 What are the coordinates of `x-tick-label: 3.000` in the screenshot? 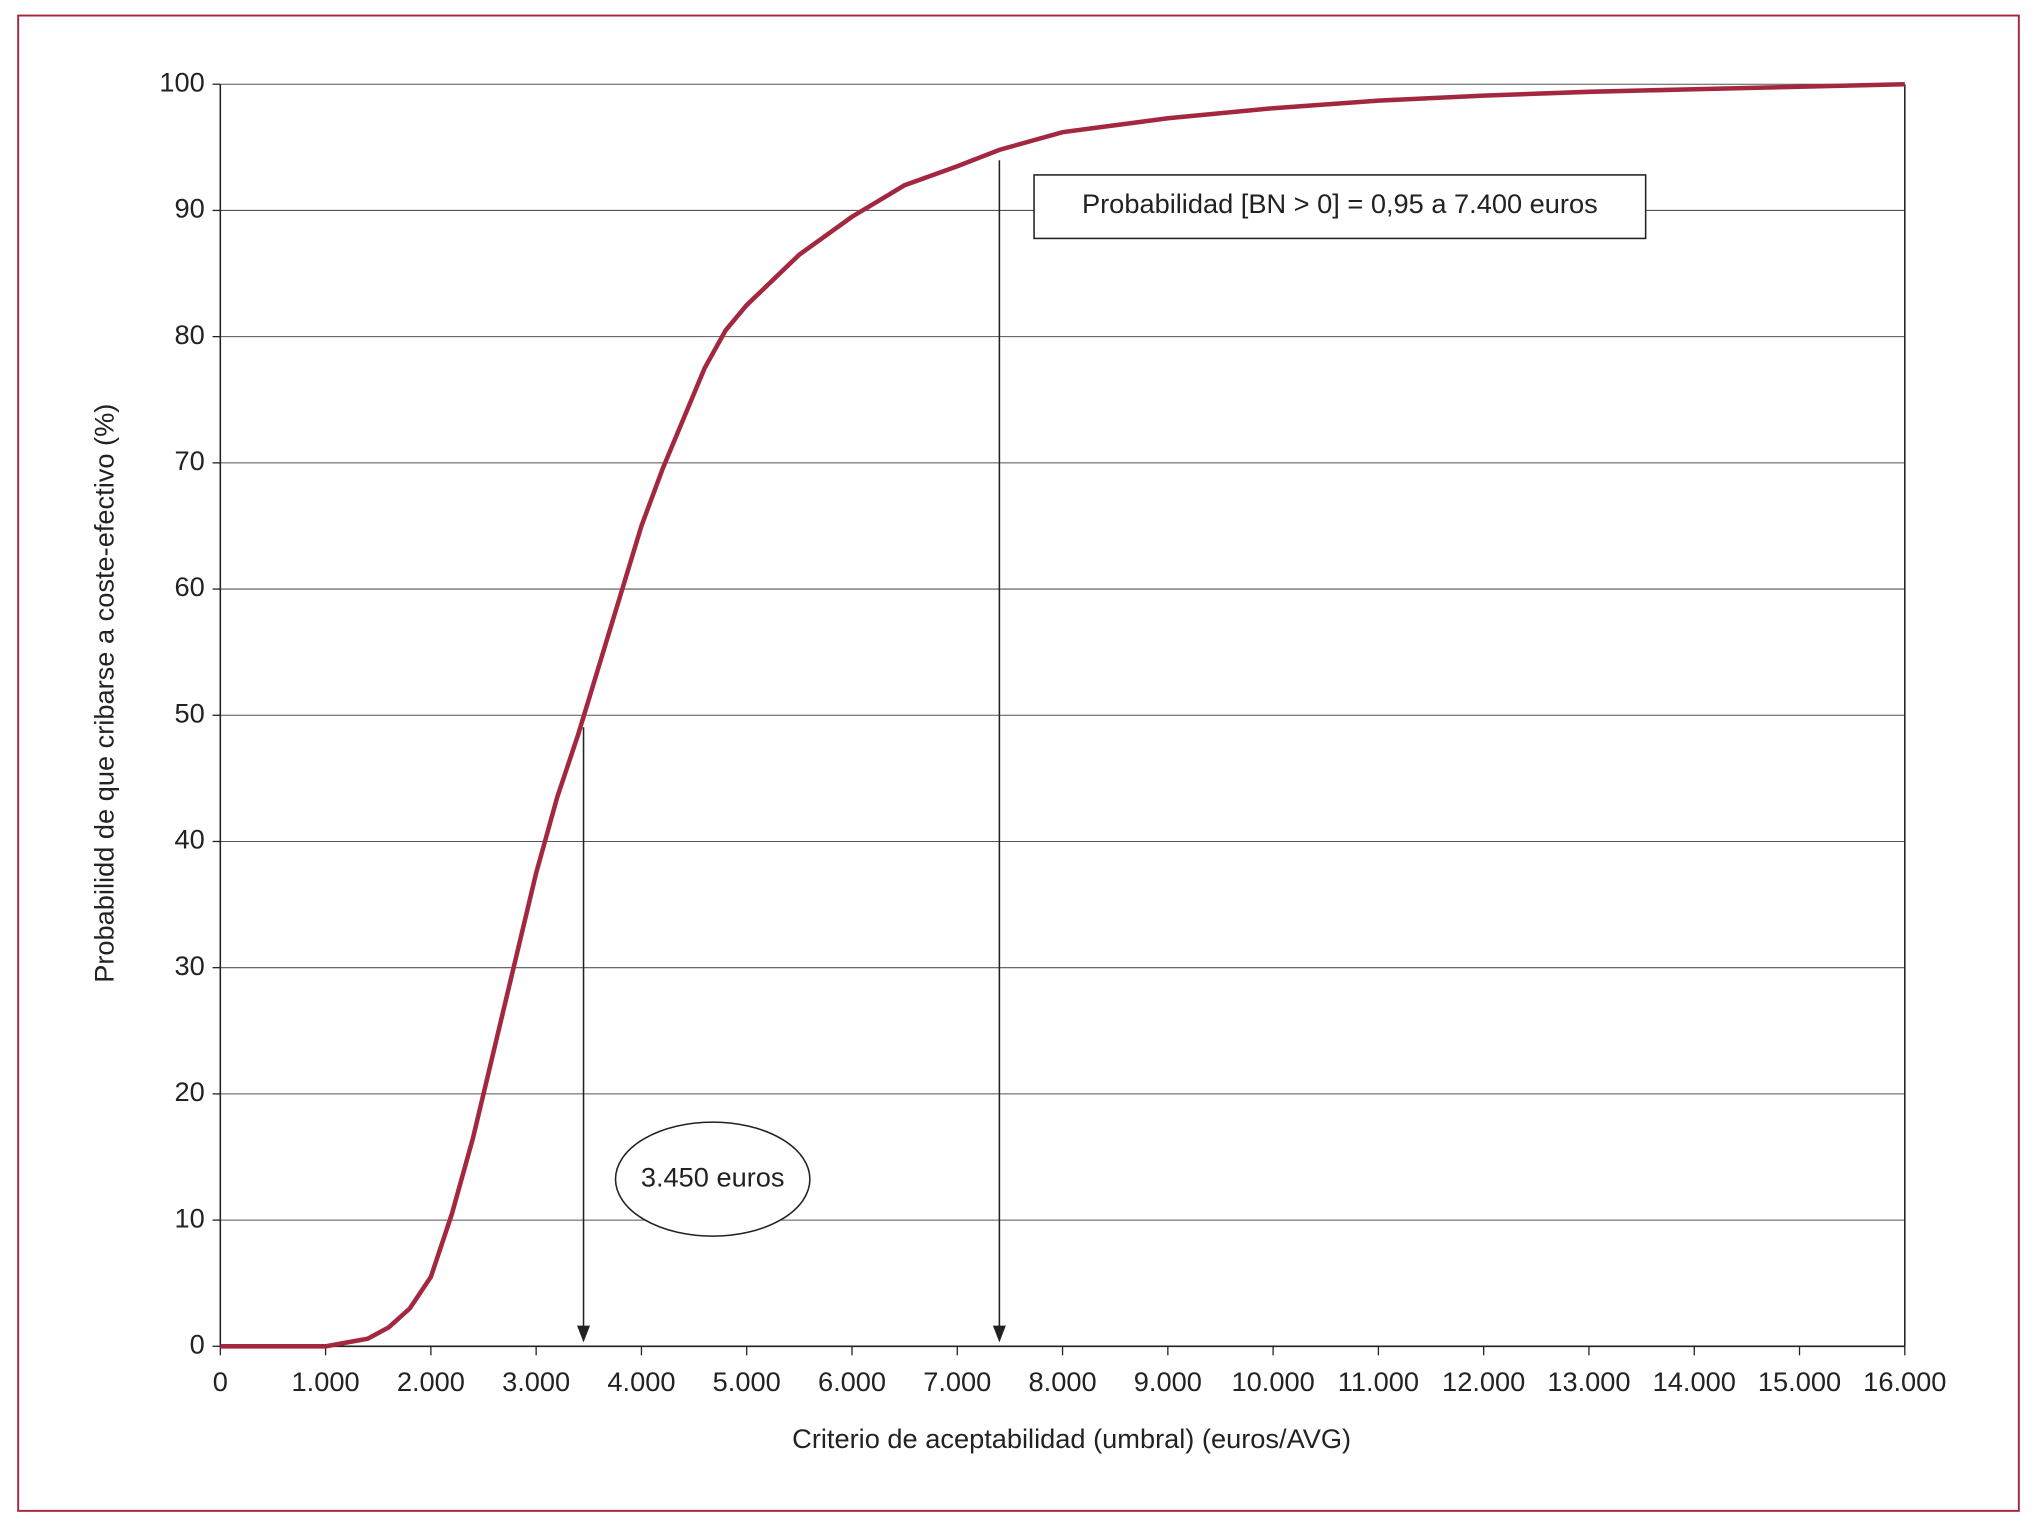 It's located at (536, 1381).